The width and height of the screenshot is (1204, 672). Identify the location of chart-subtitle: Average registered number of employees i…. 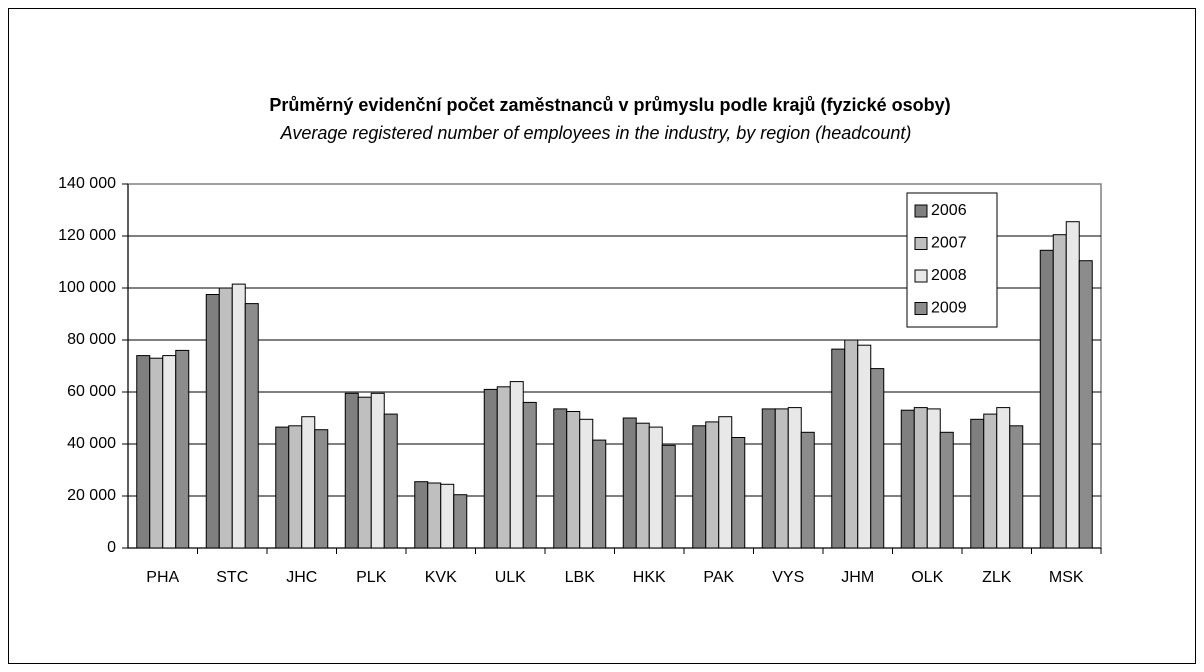
(596, 133).